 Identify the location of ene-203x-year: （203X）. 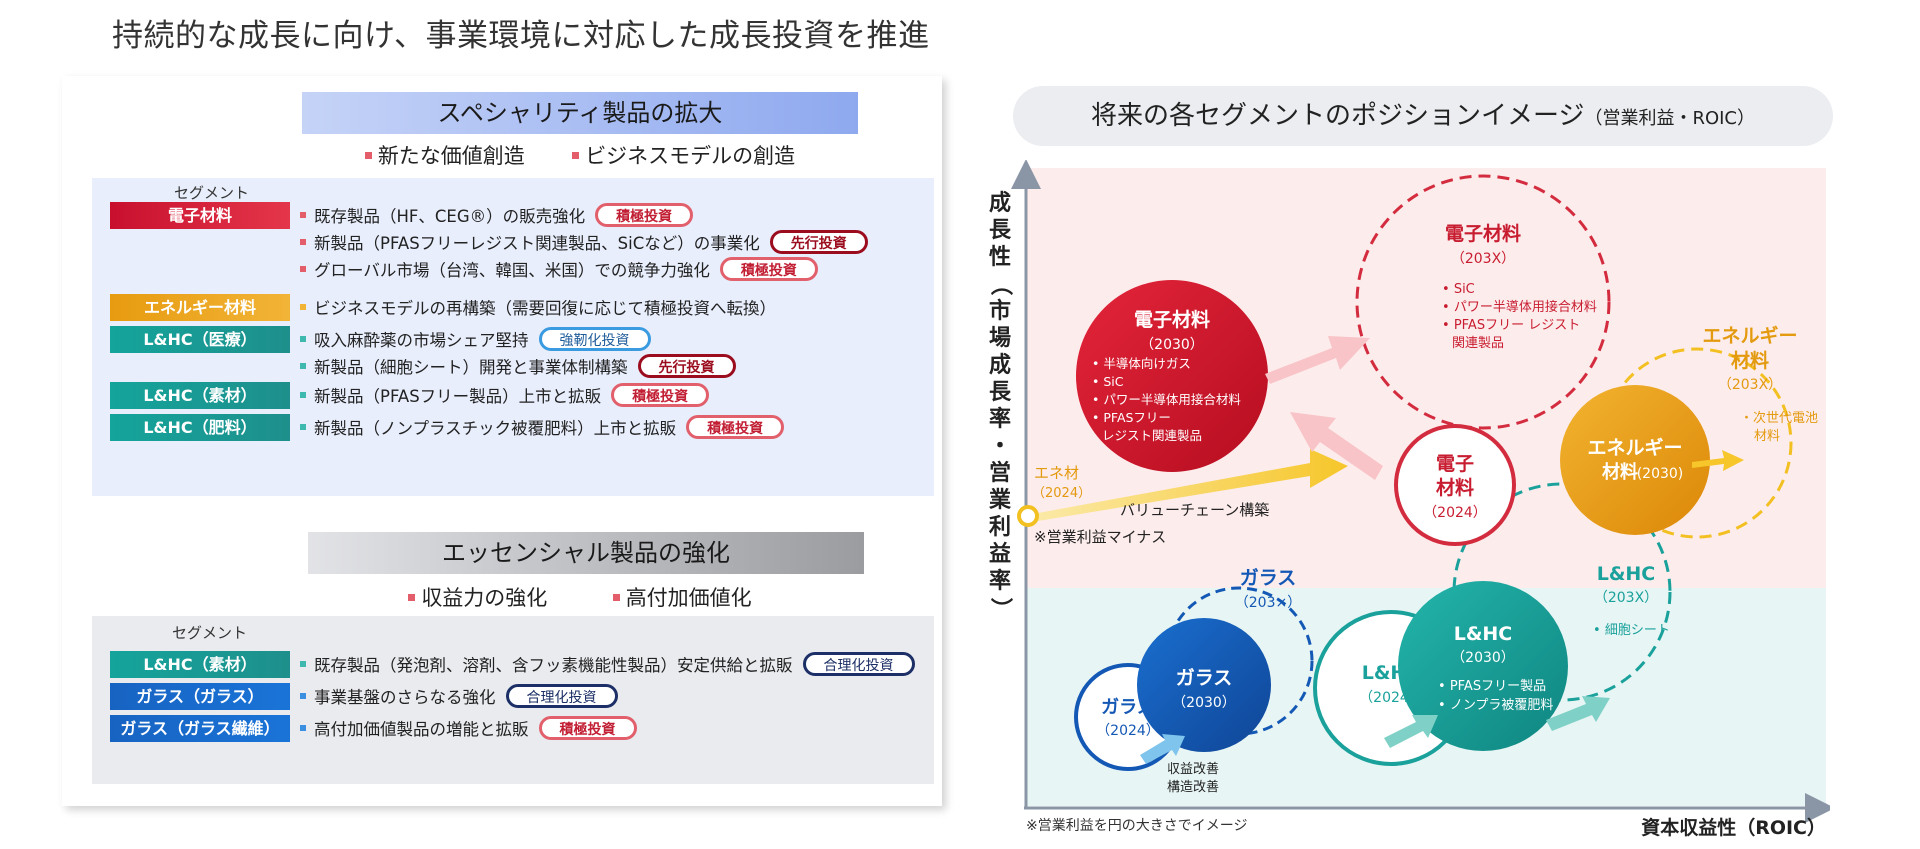
(1750, 385).